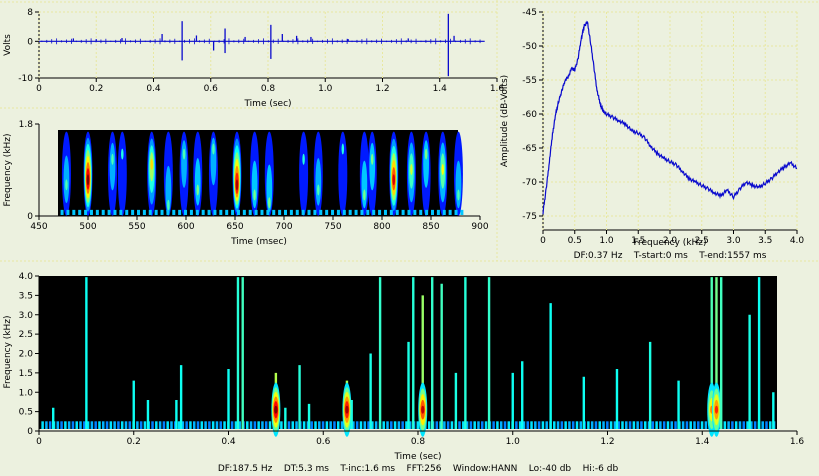  What do you see at coordinates (423, 409) in the screenshot?
I see `spectrogram-blob` at bounding box center [423, 409].